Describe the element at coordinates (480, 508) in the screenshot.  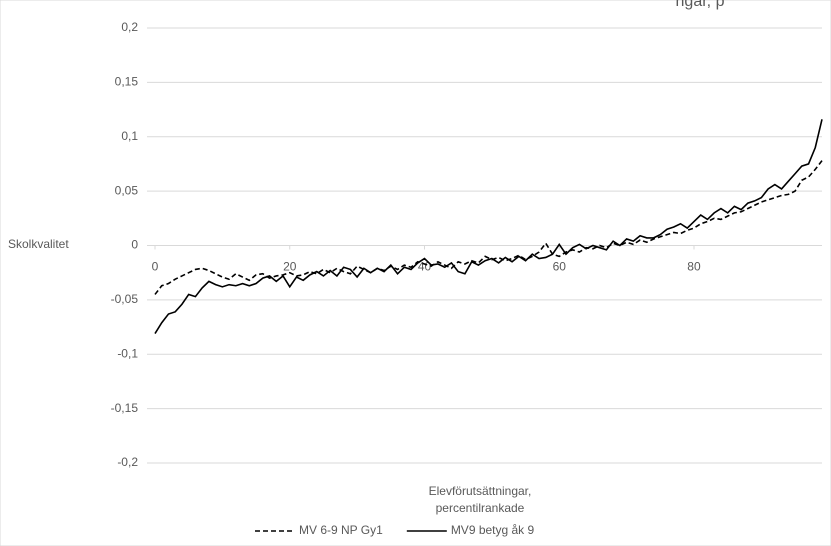
I see `x-axis-label: percentilrankade` at that location.